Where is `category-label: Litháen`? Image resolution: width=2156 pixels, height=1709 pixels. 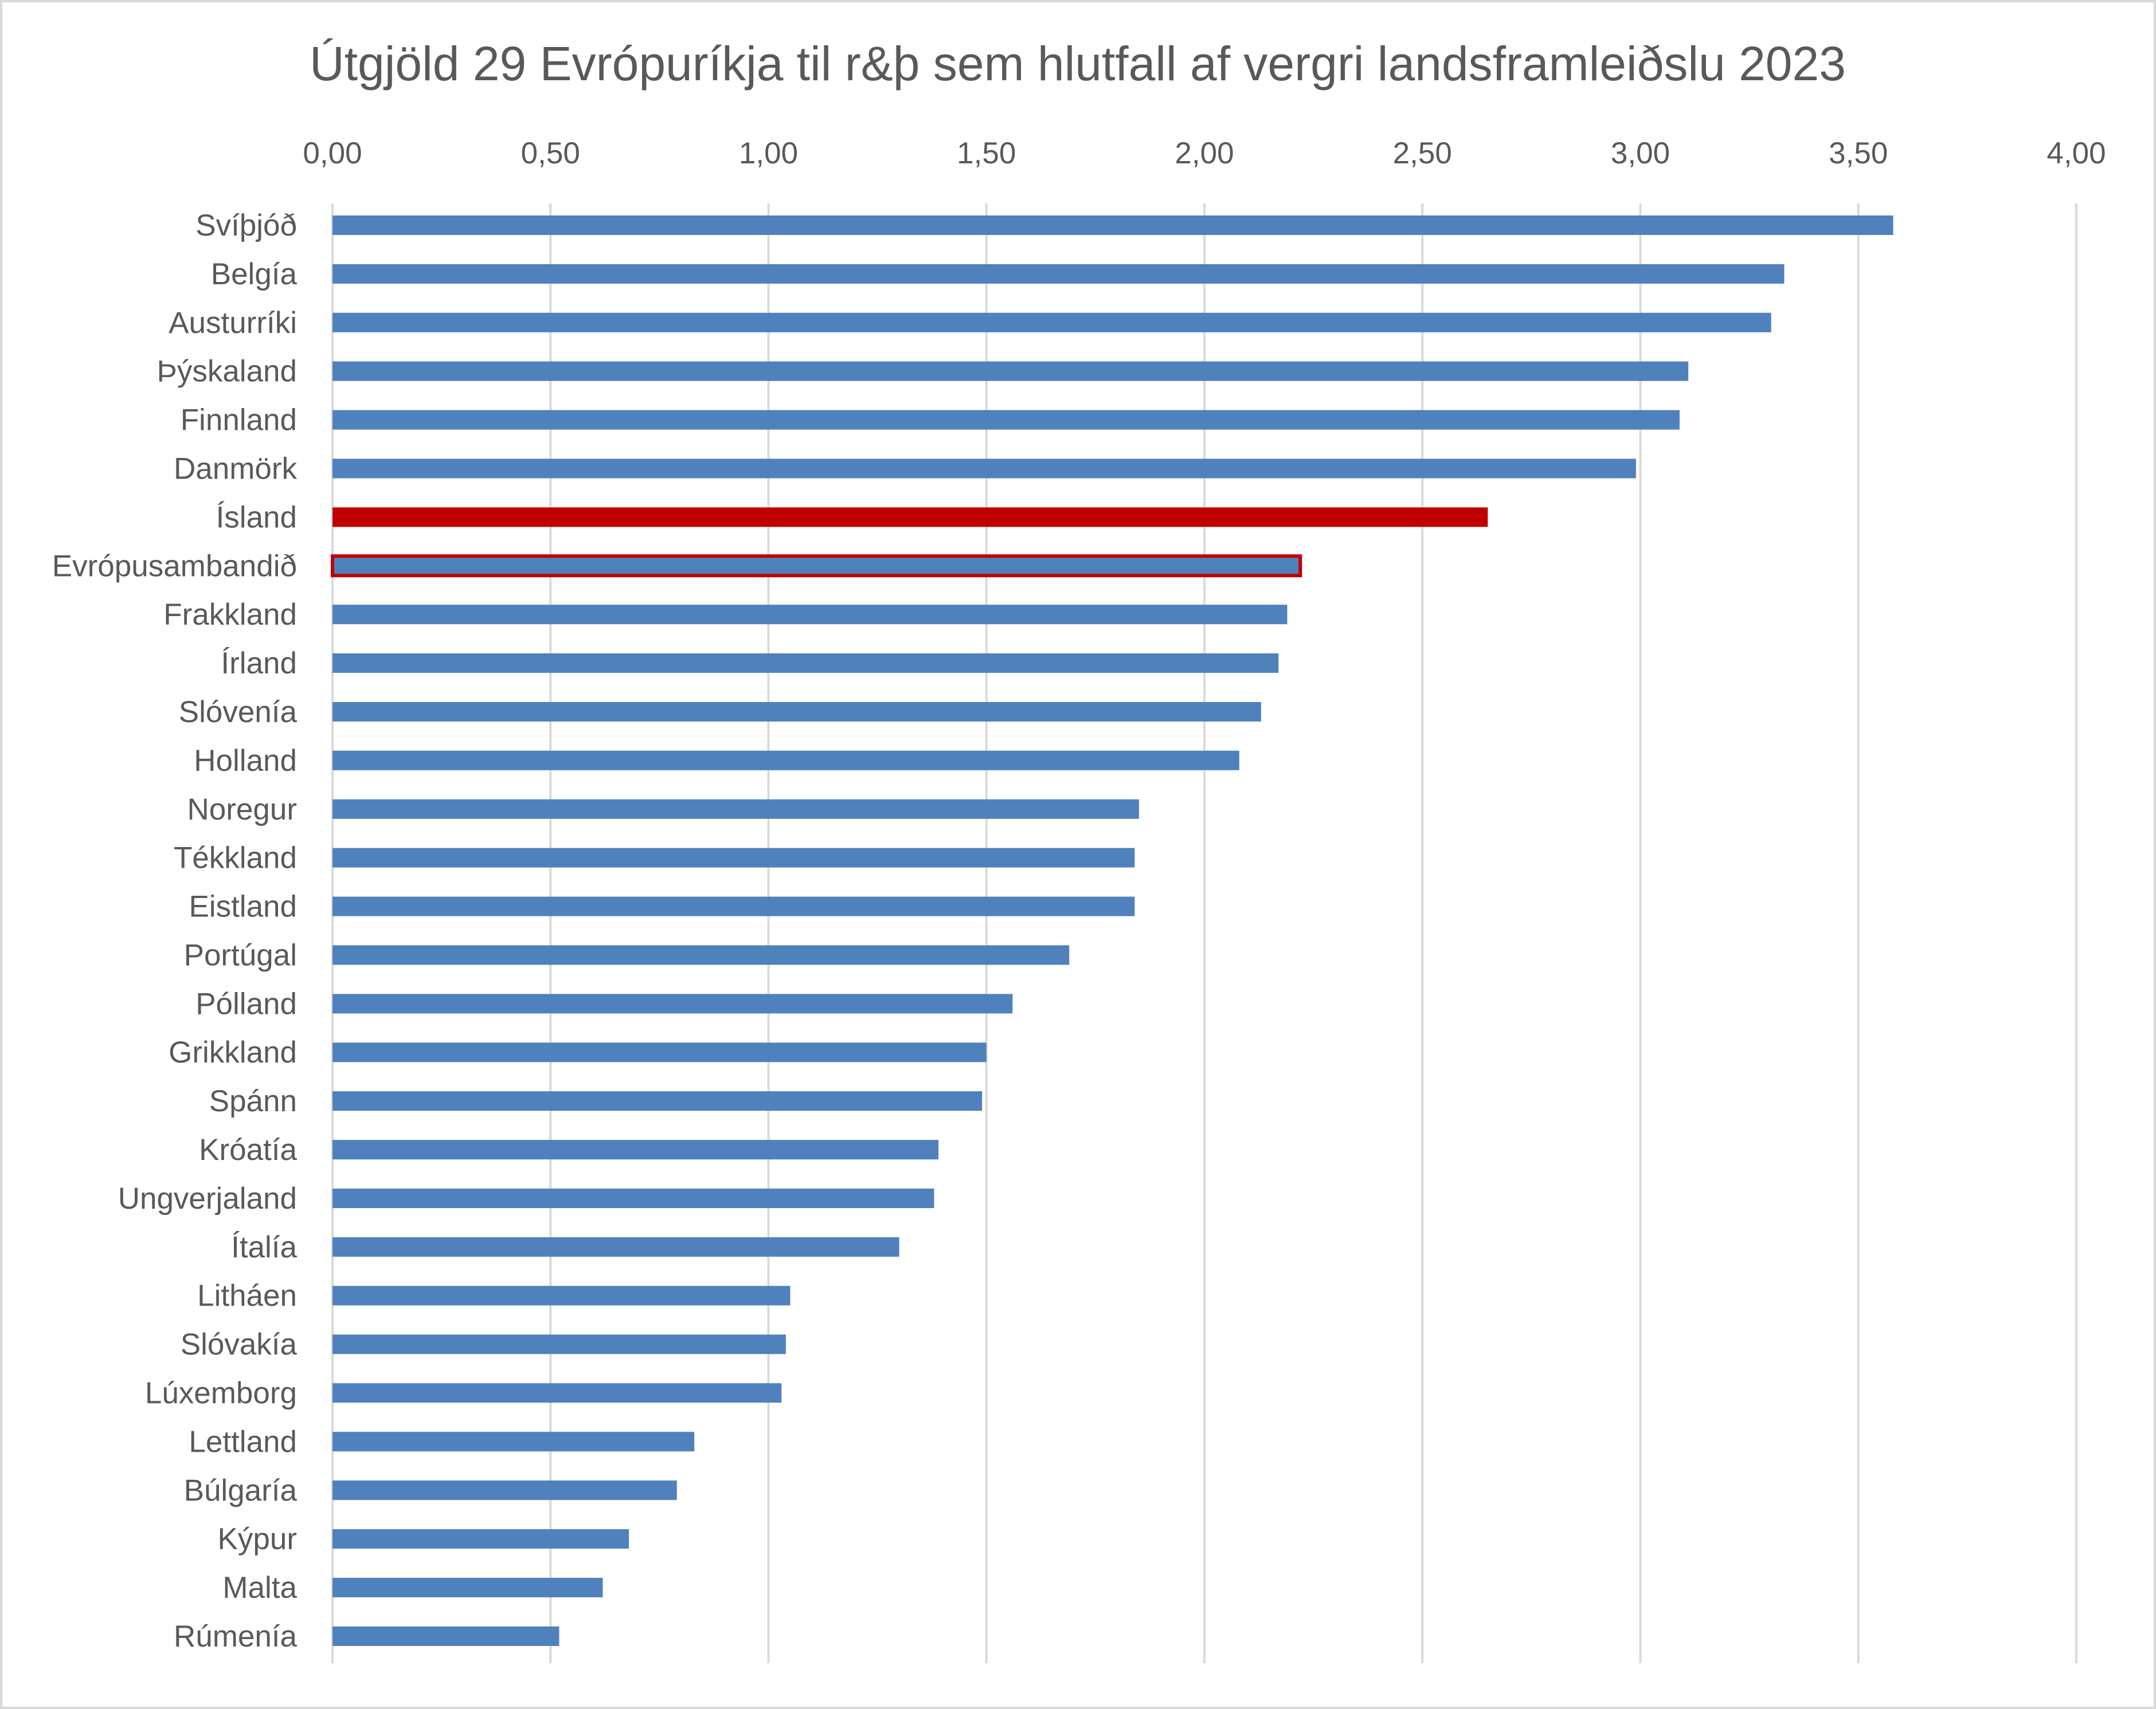
category-label: Litháen is located at coordinates (247, 1296).